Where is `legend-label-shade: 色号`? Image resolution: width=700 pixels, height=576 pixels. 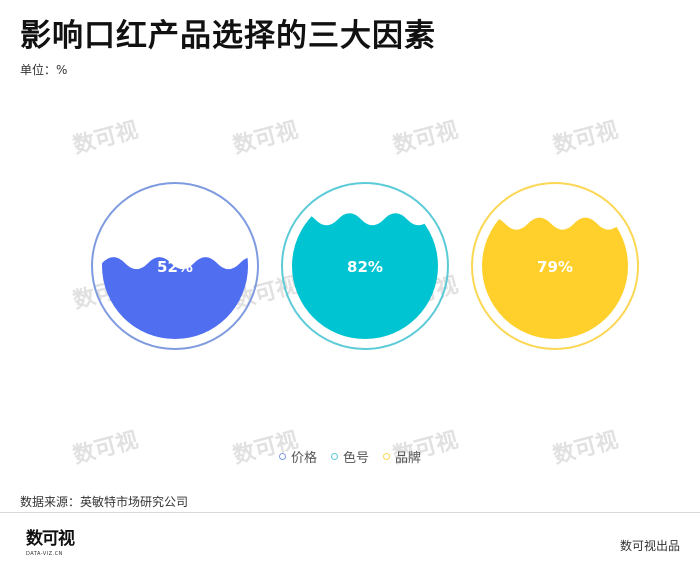
legend-label-shade: 色号 is located at coordinates (355, 458).